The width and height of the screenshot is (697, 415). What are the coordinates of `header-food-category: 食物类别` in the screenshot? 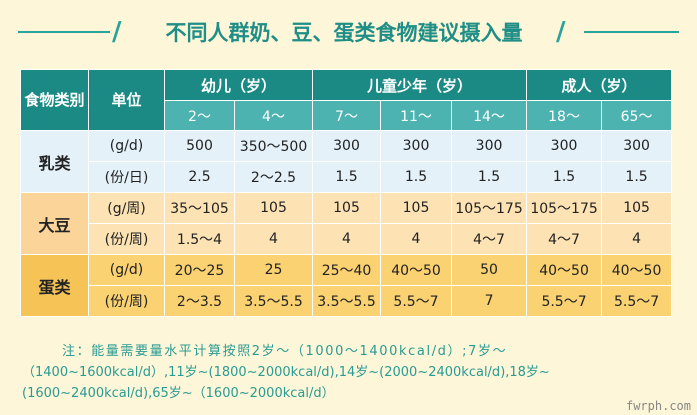 It's located at (54, 100).